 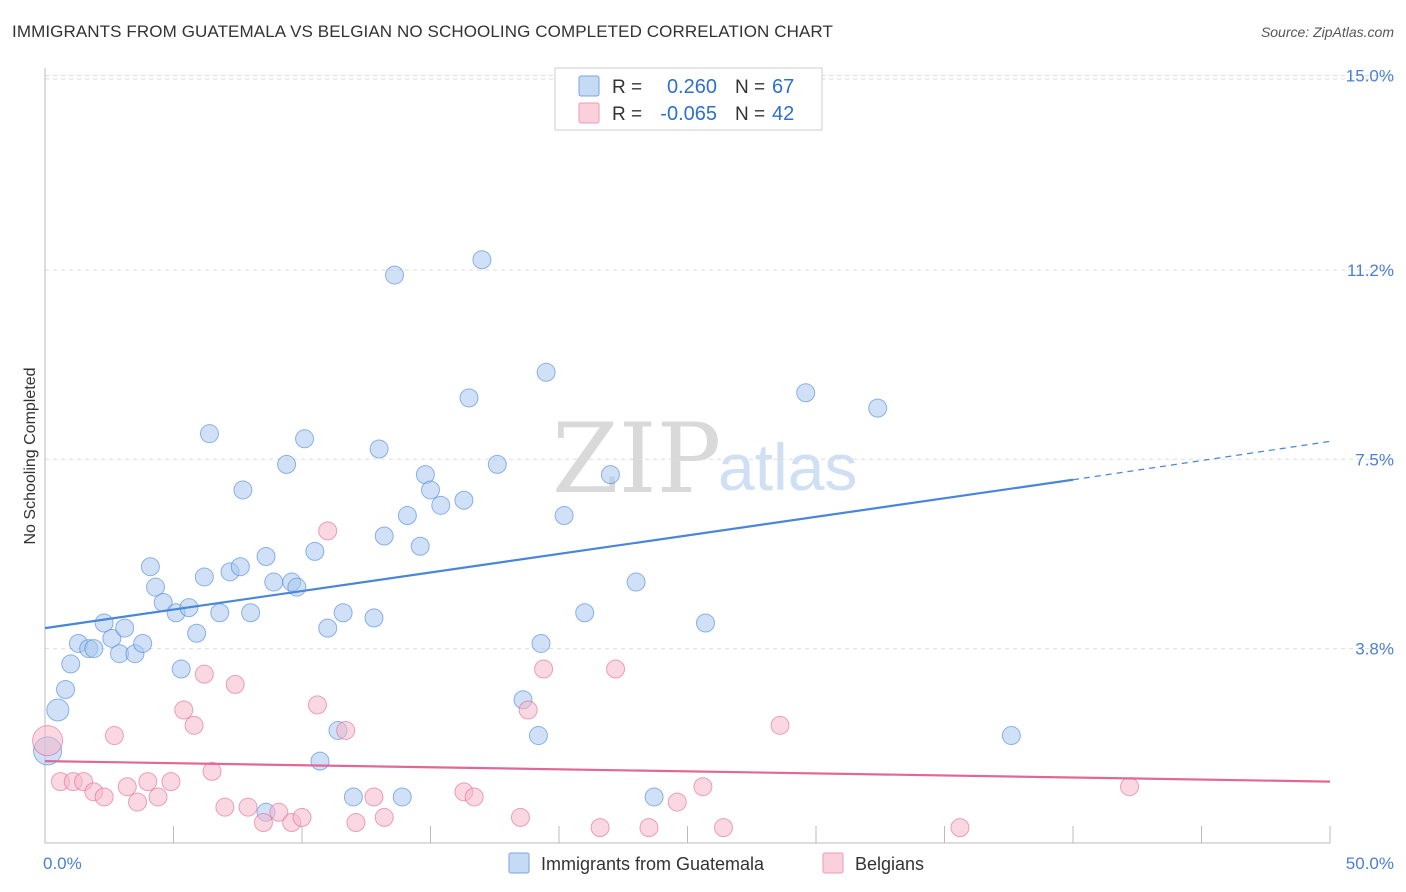 I want to click on legend-n-value-2: 42, so click(x=783, y=114).